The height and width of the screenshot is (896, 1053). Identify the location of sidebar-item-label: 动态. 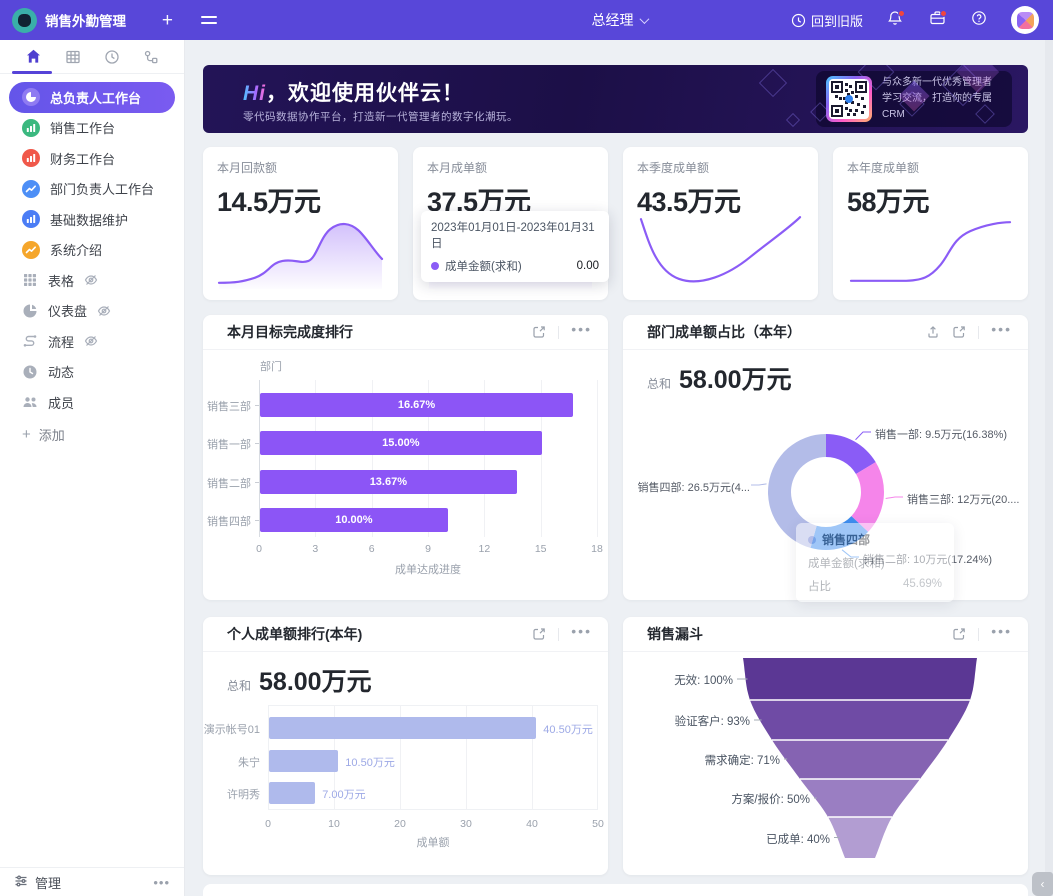
(61, 373).